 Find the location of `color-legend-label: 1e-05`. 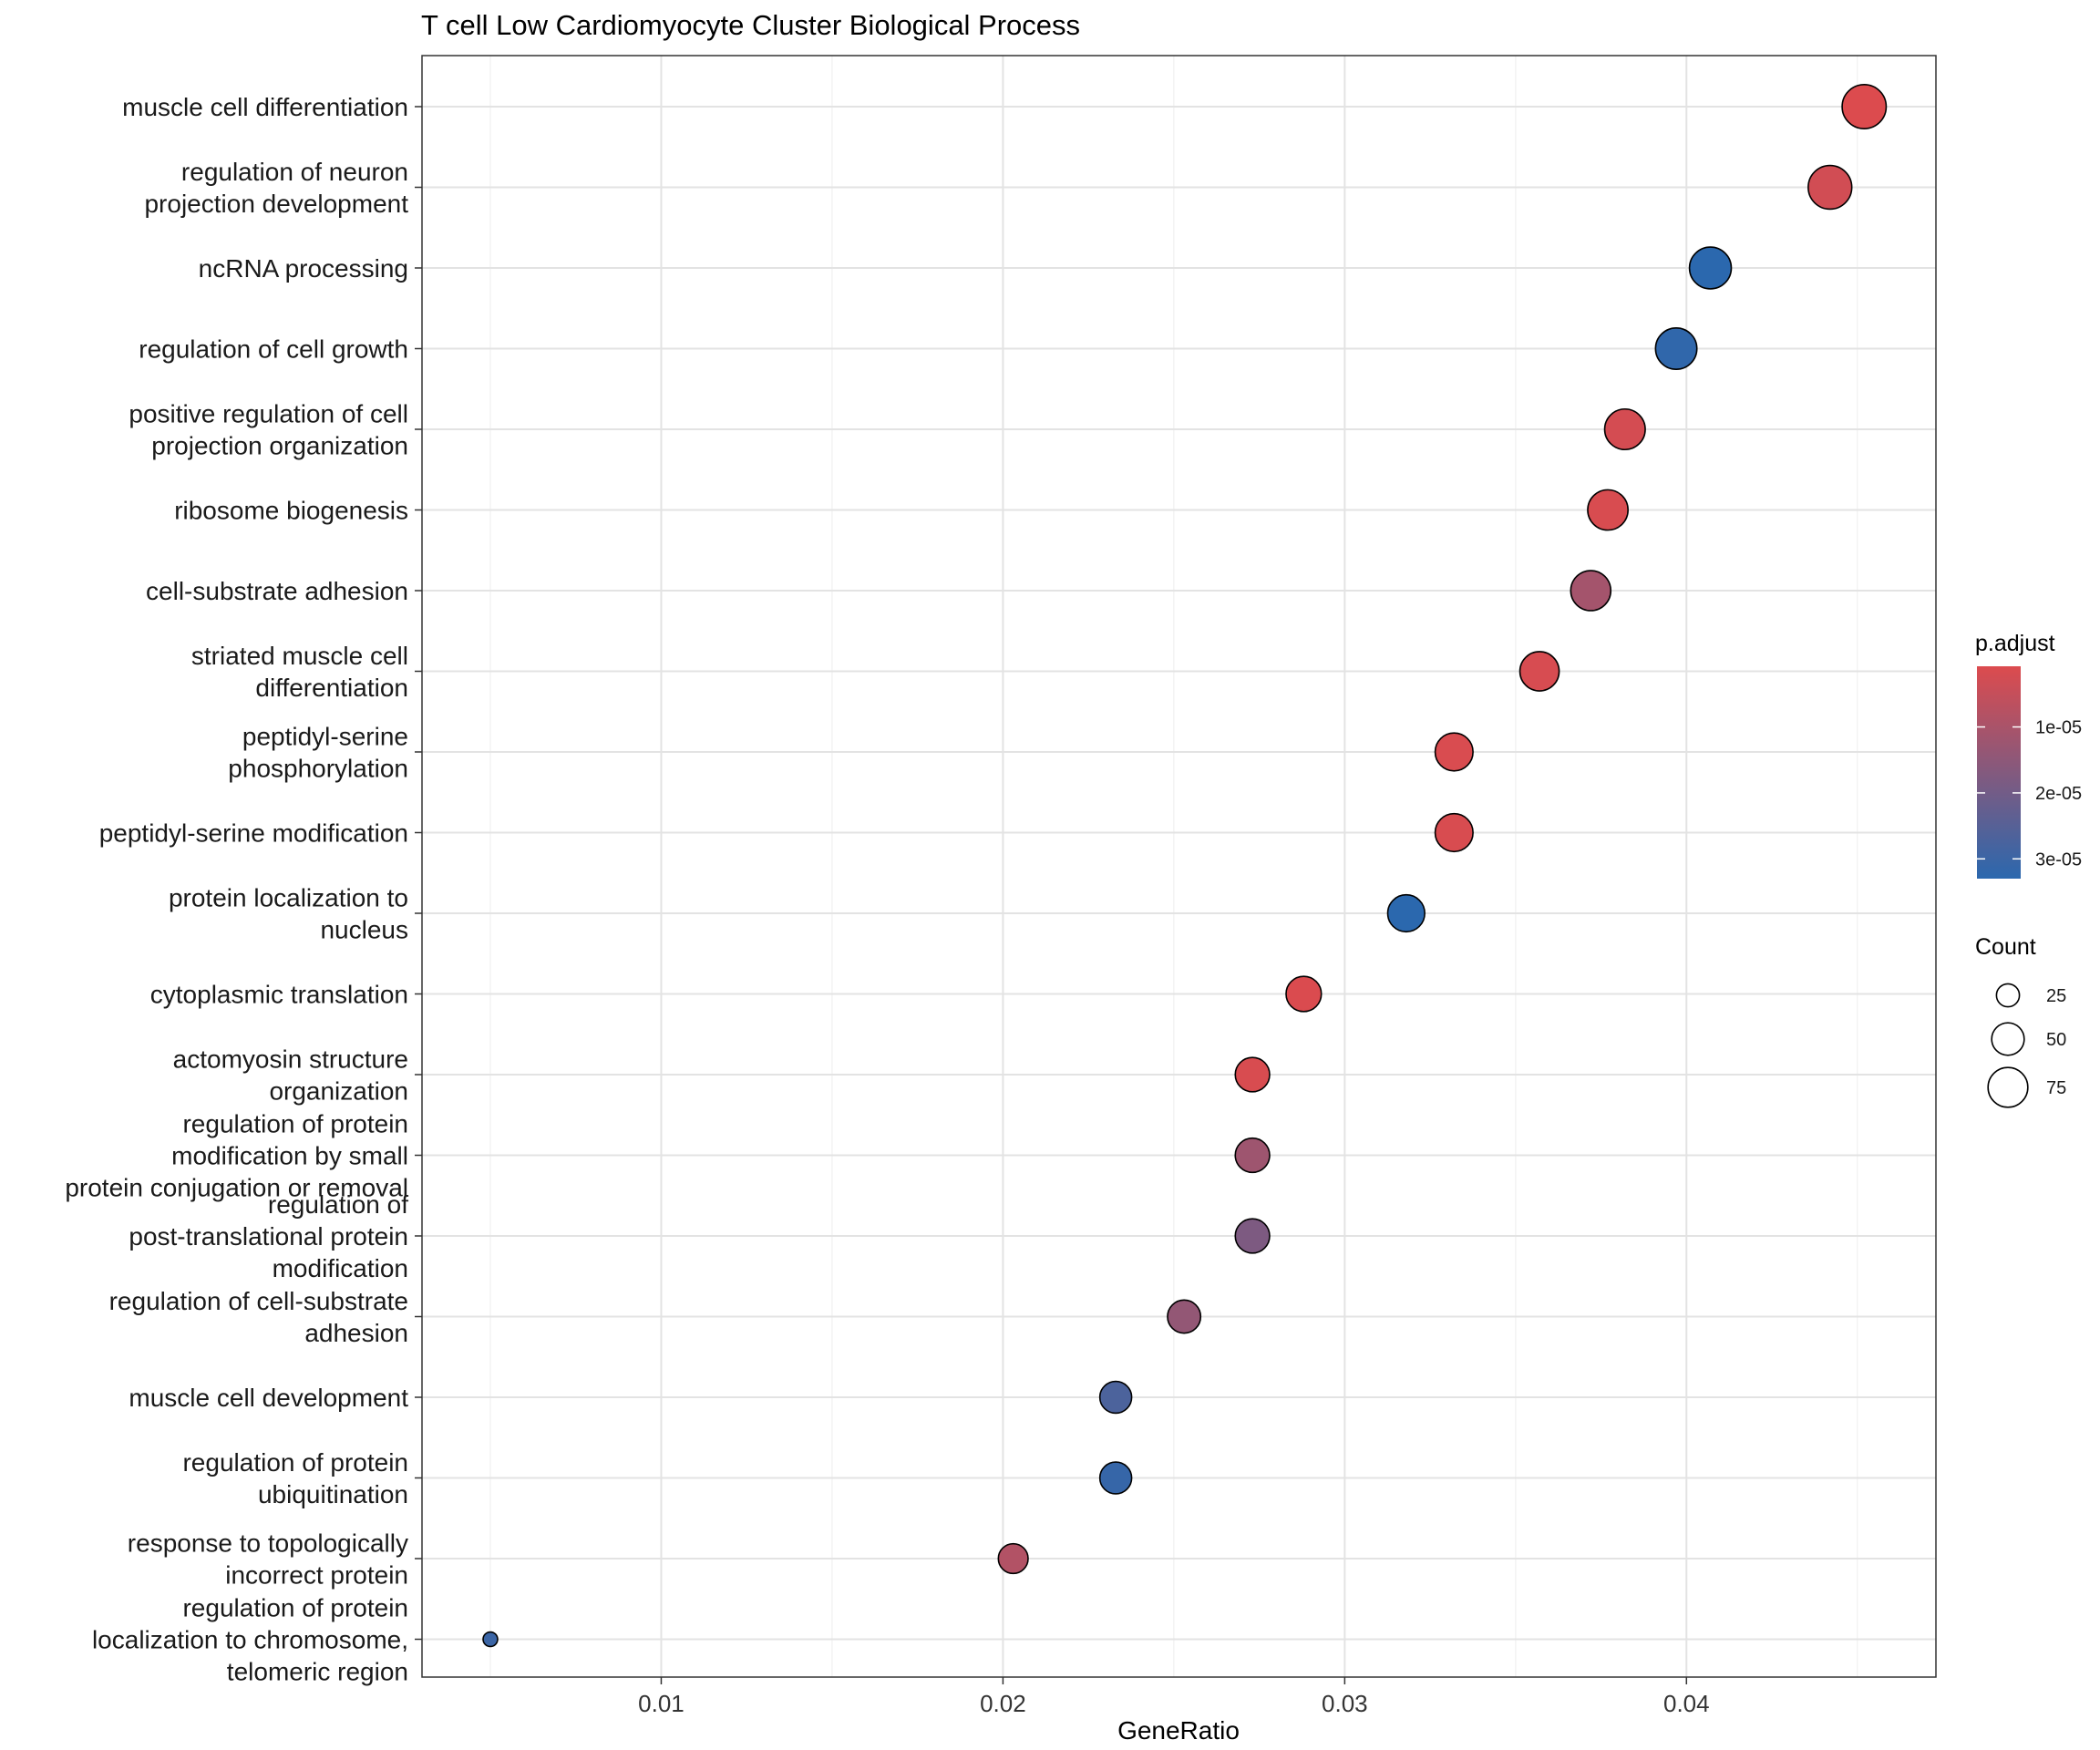

color-legend-label: 1e-05 is located at coordinates (2058, 728).